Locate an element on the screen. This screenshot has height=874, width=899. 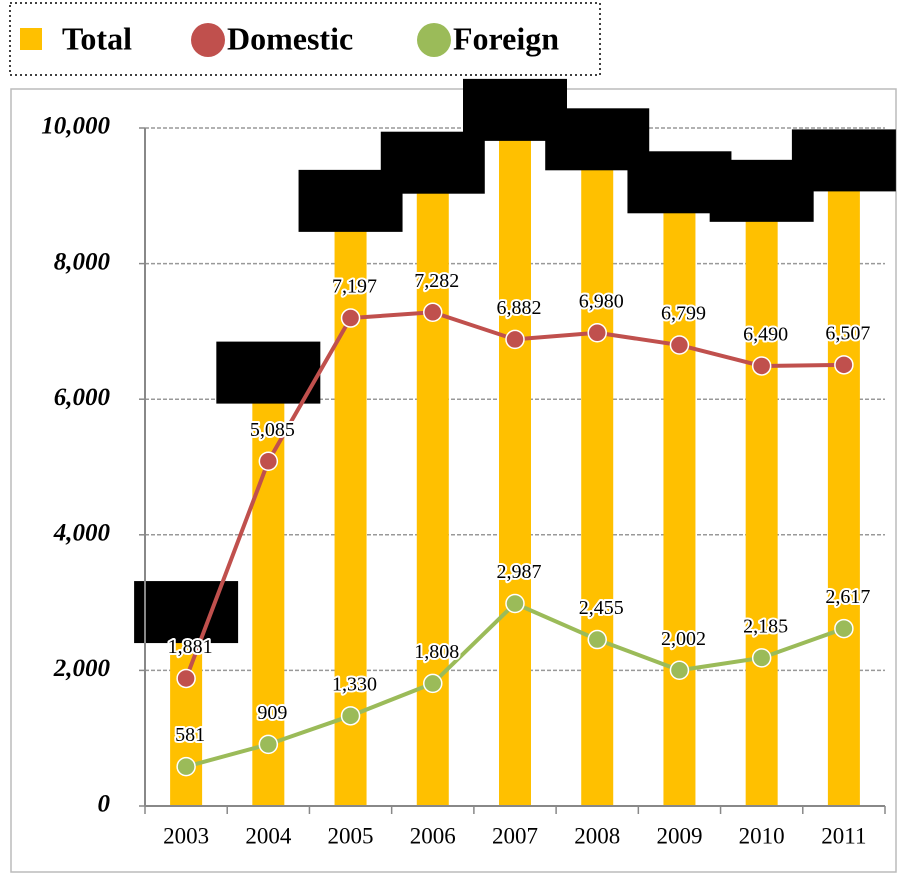
x-tick-label: 2004 is located at coordinates (268, 835).